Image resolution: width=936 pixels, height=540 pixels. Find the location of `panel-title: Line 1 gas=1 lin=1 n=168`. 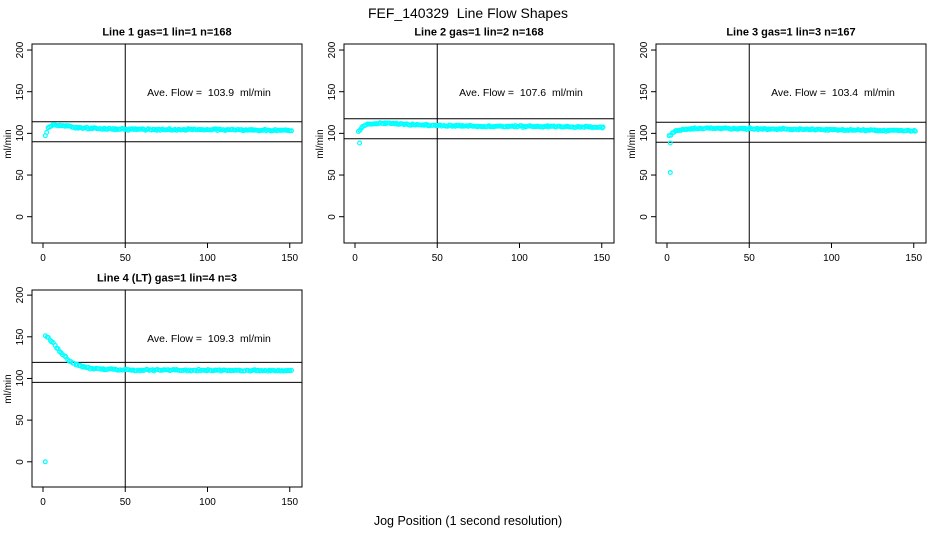

panel-title: Line 1 gas=1 lin=1 n=168 is located at coordinates (167, 32).